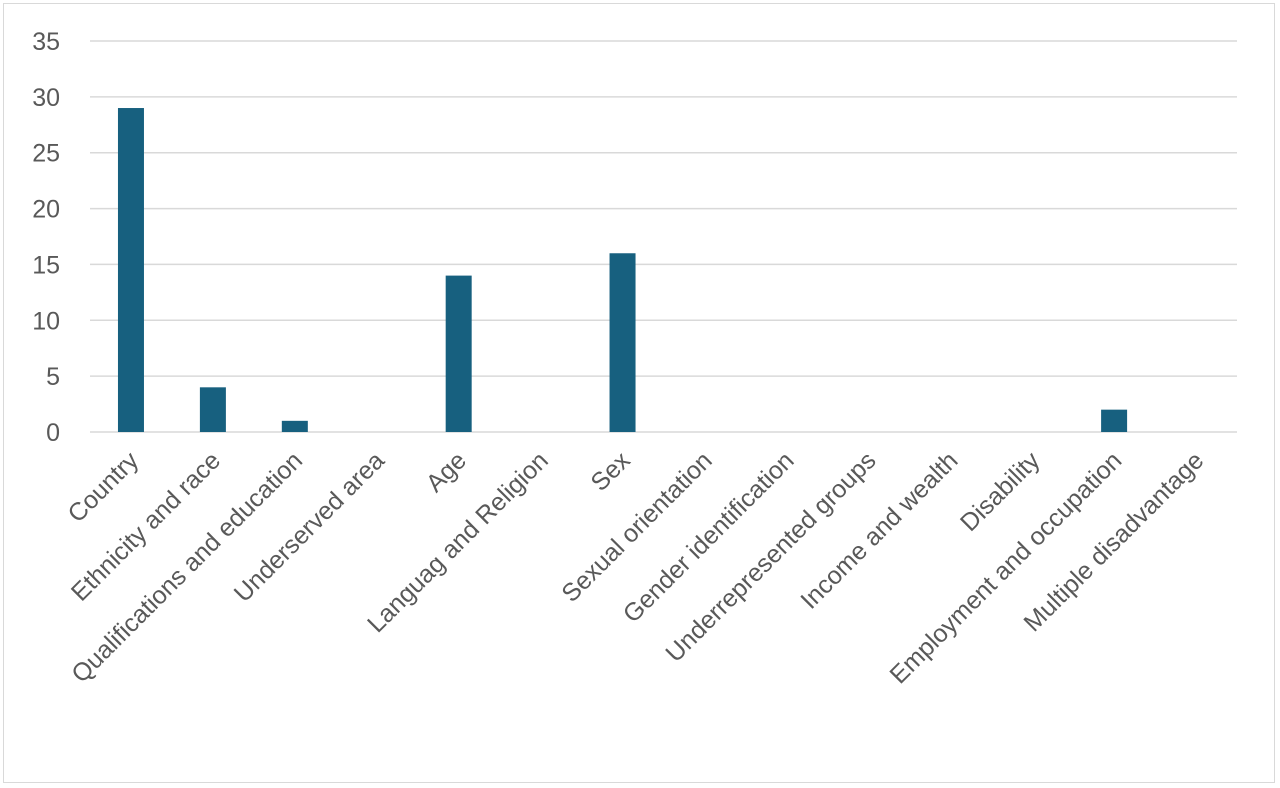 This screenshot has width=1280, height=788. Describe the element at coordinates (611, 471) in the screenshot. I see `x-category-label: Sex` at that location.